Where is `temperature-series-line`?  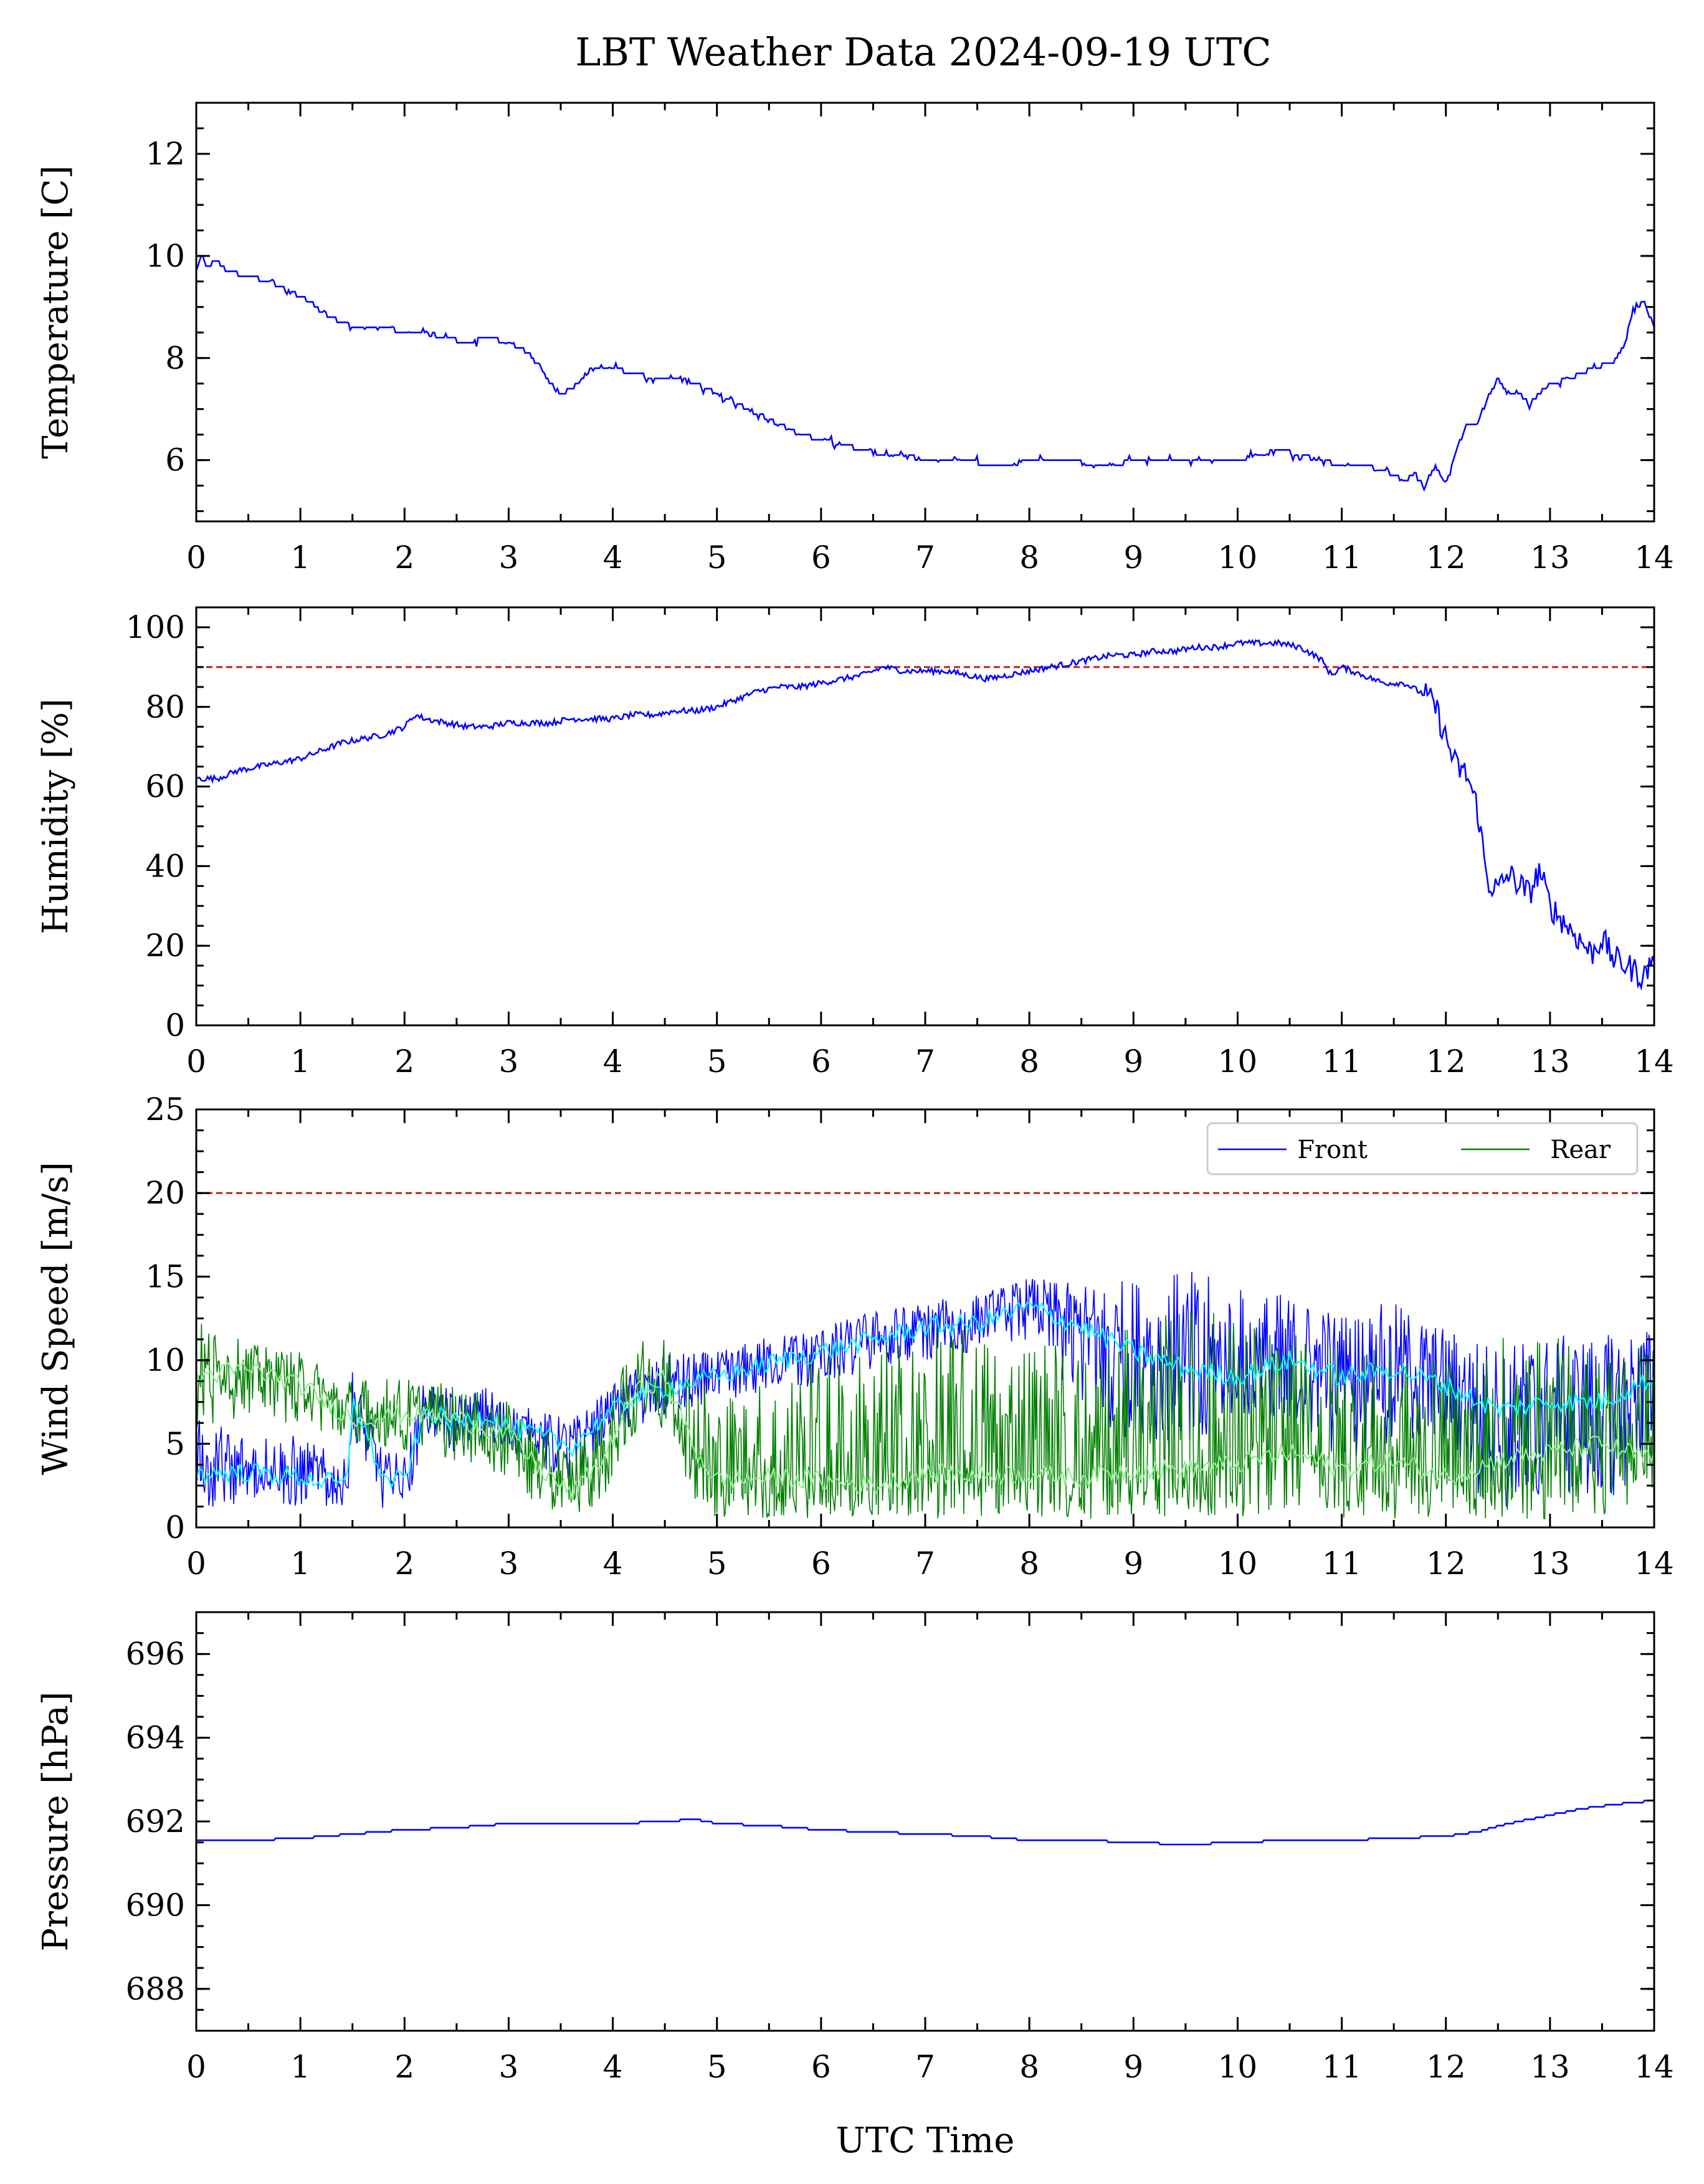
temperature-series-line is located at coordinates (925, 373).